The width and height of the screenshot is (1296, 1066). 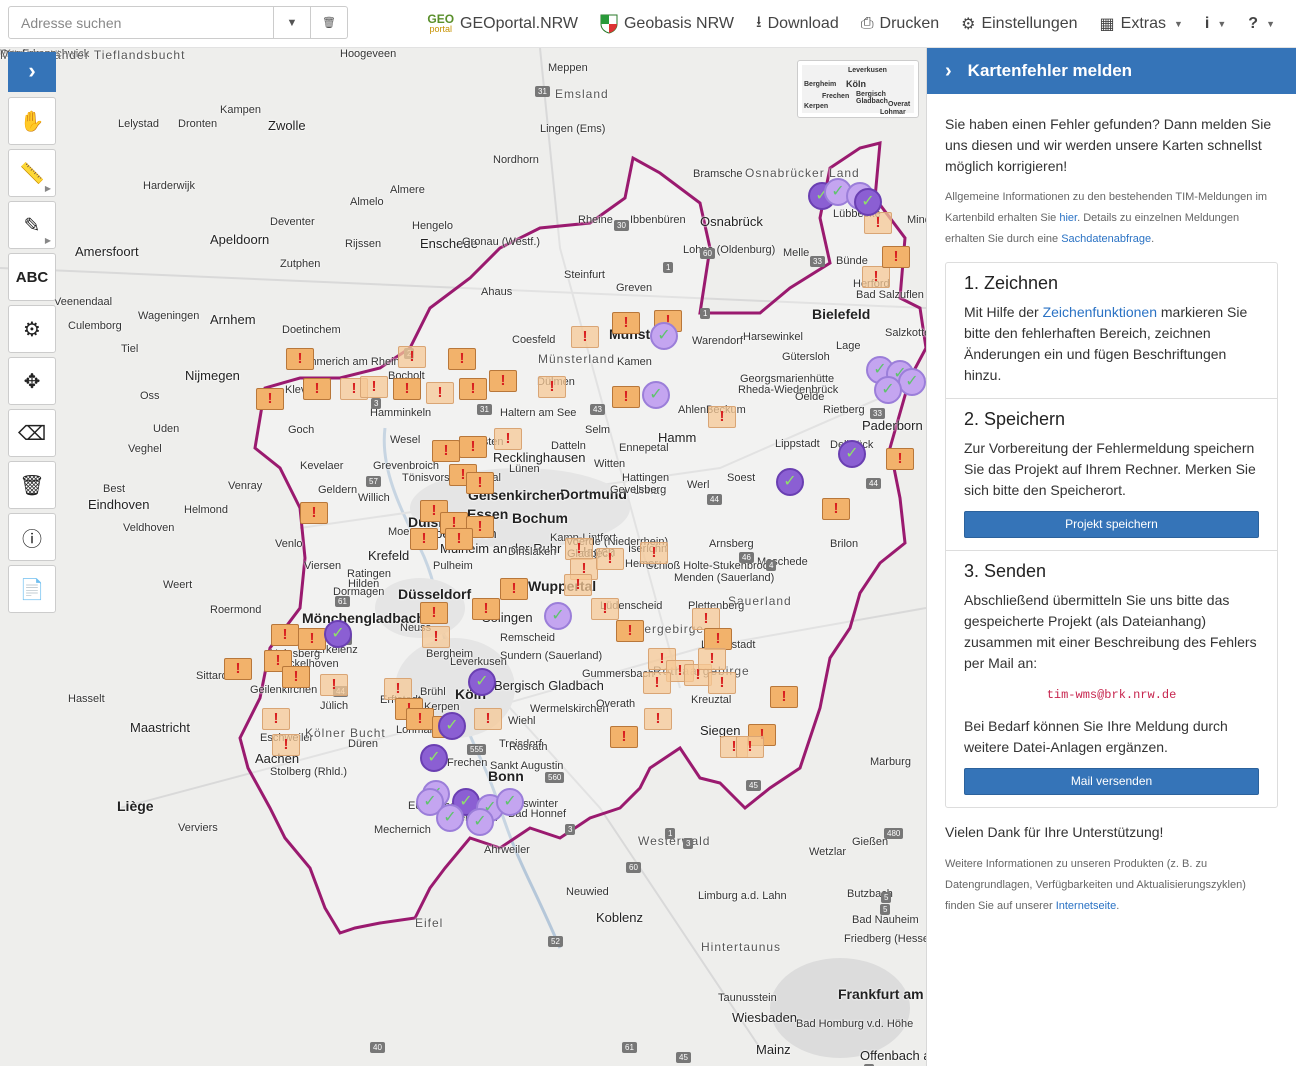 What do you see at coordinates (32, 381) in the screenshot?
I see `tool-move: ✥` at bounding box center [32, 381].